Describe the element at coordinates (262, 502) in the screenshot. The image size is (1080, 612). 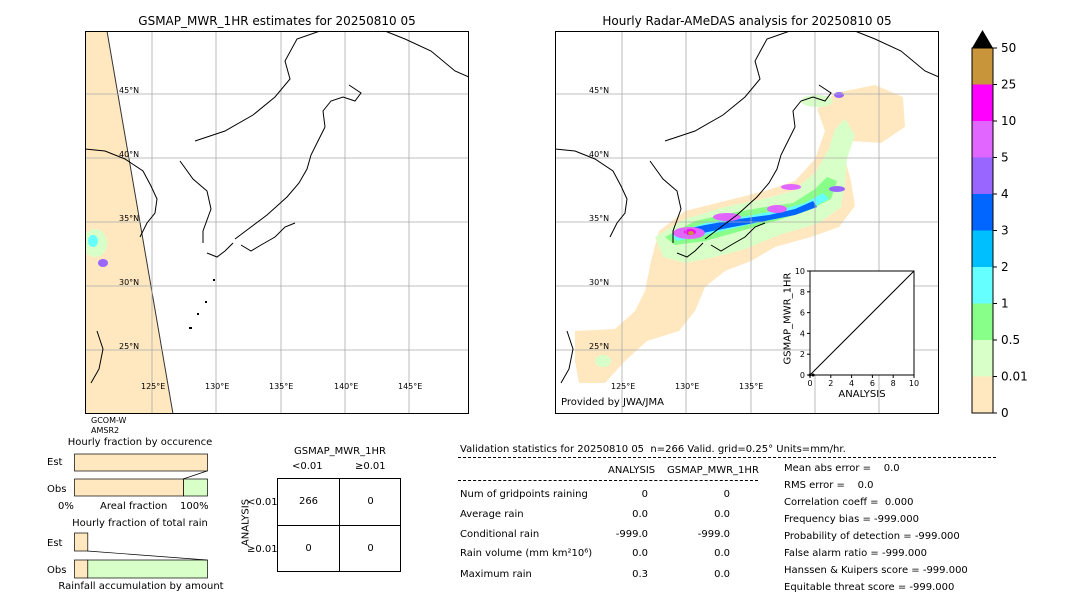
I see `contingency-row-1: <0.01` at that location.